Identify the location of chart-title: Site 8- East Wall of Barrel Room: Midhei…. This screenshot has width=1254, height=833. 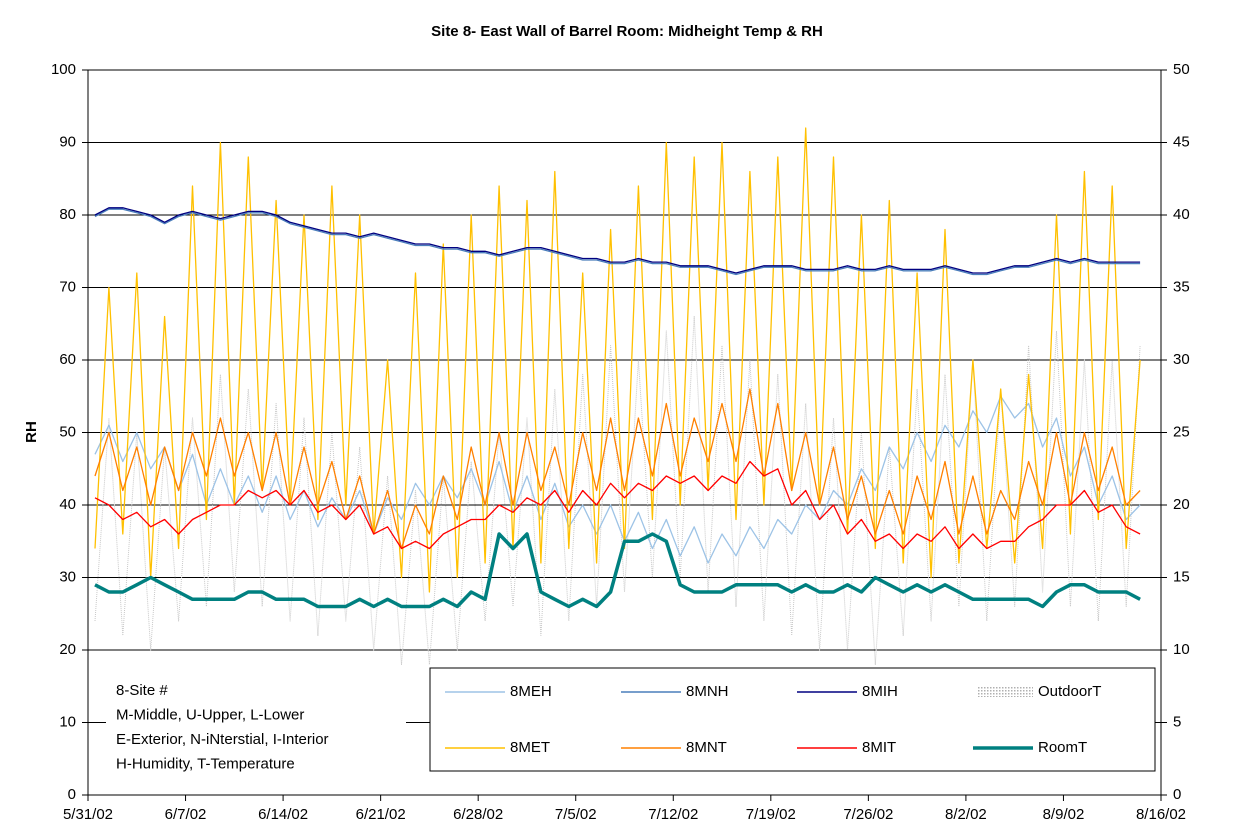
(627, 31).